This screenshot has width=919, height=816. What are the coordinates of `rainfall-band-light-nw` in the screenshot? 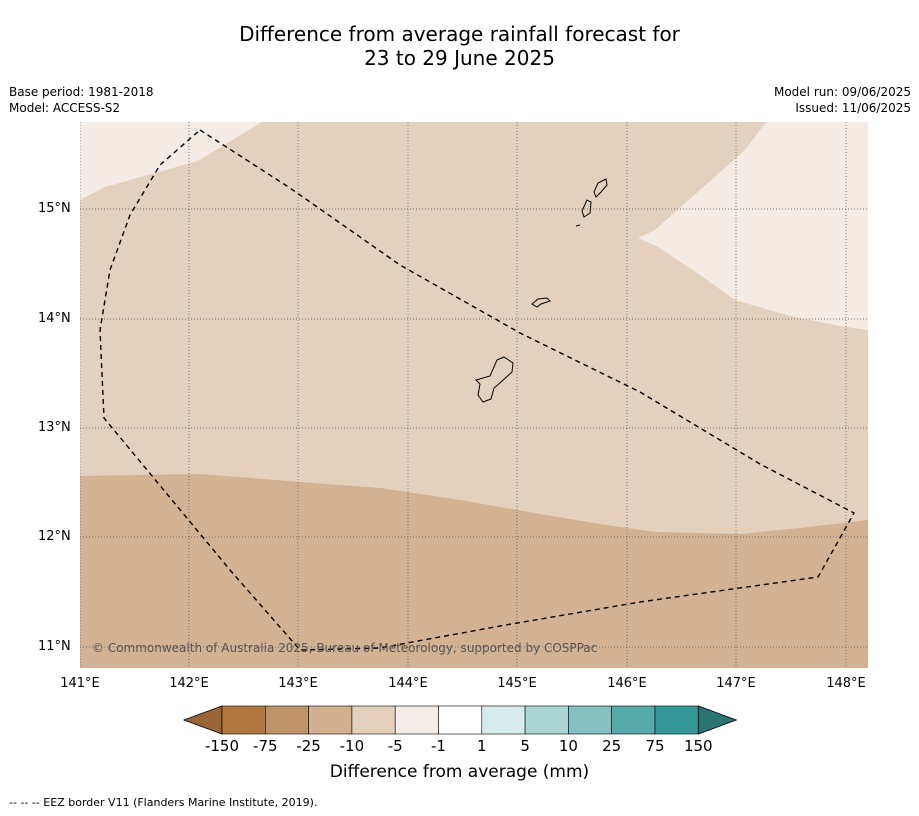 It's located at (171, 161).